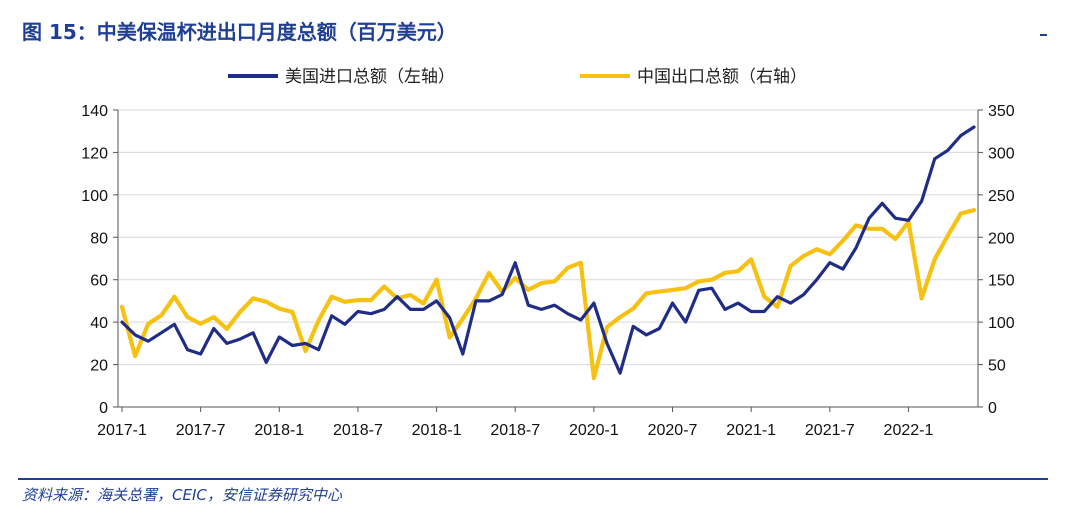 This screenshot has width=1078, height=515. Describe the element at coordinates (751, 430) in the screenshot. I see `x-tick-label: 2021-1` at that location.